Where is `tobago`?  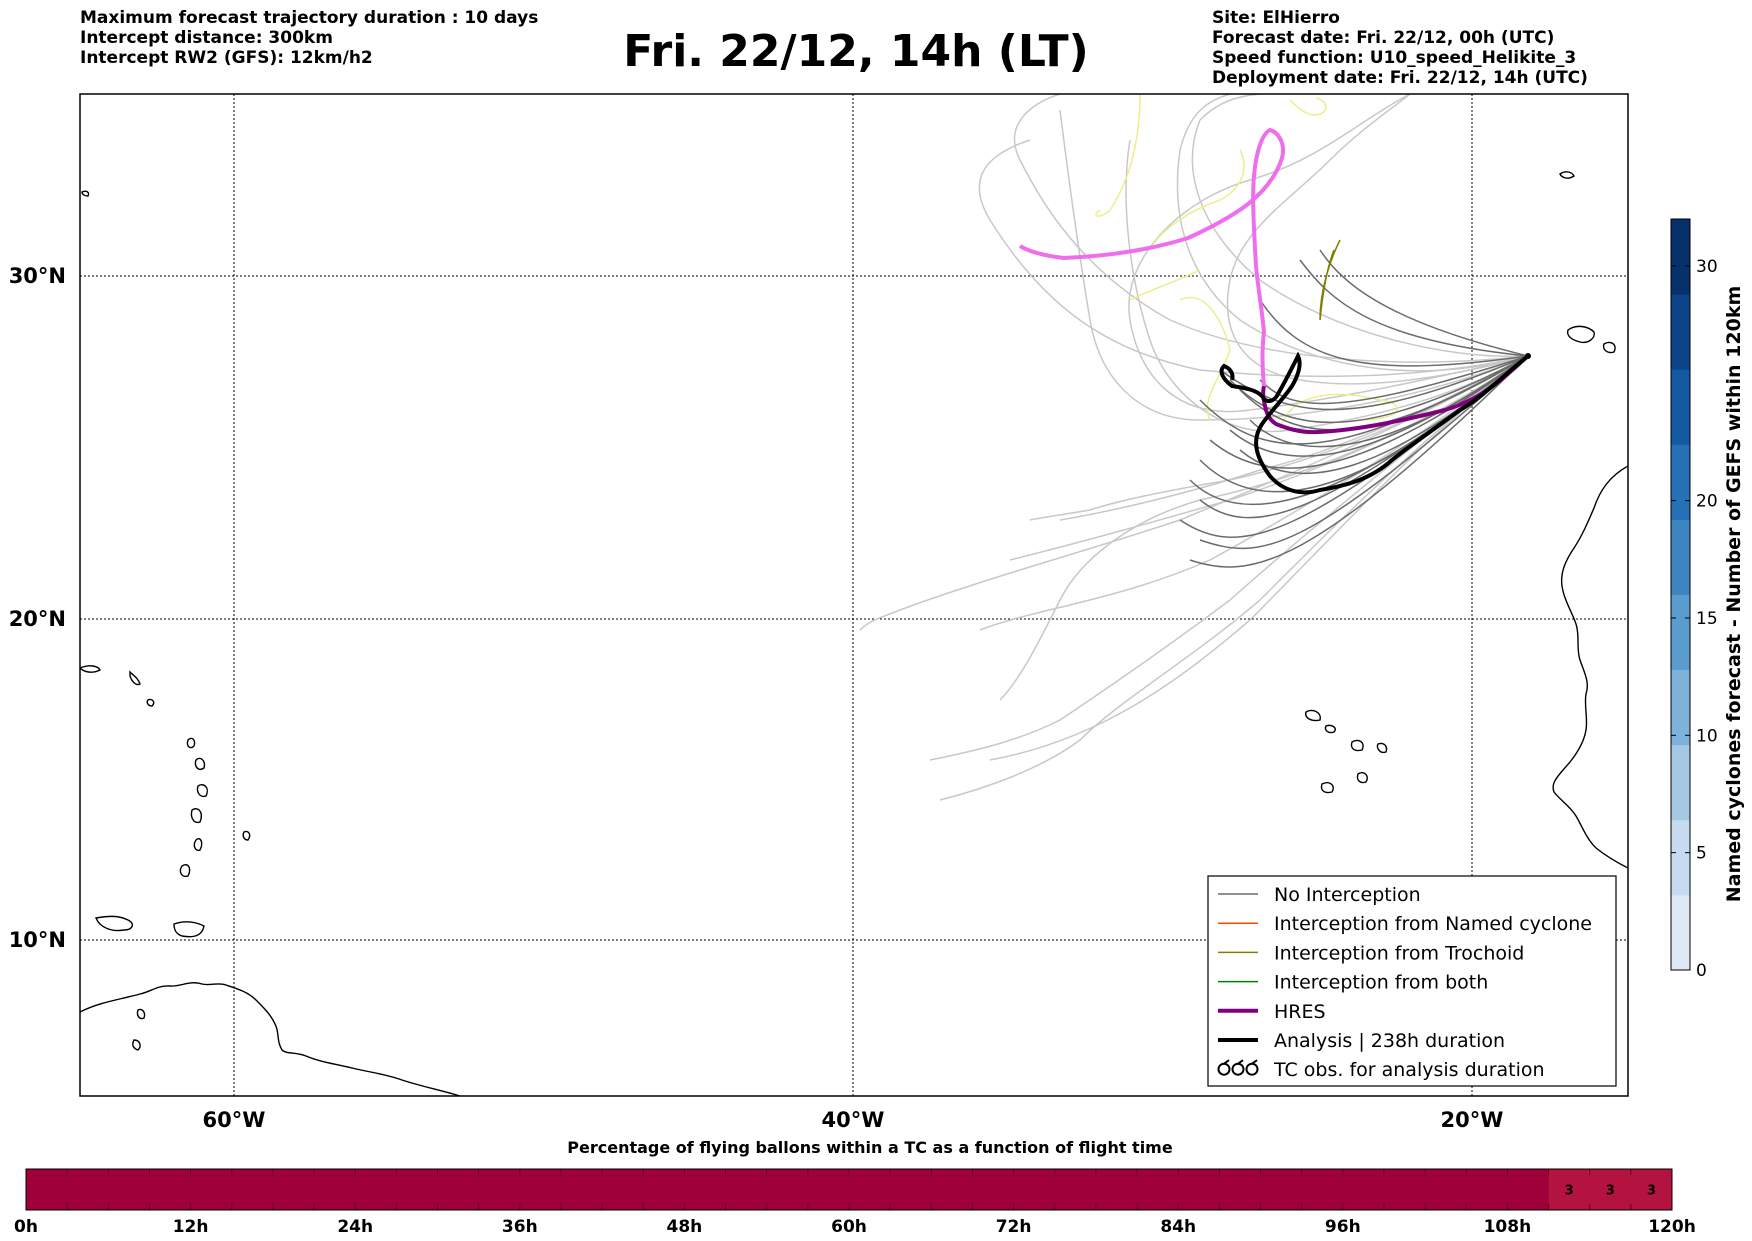 tobago is located at coordinates (136, 1045).